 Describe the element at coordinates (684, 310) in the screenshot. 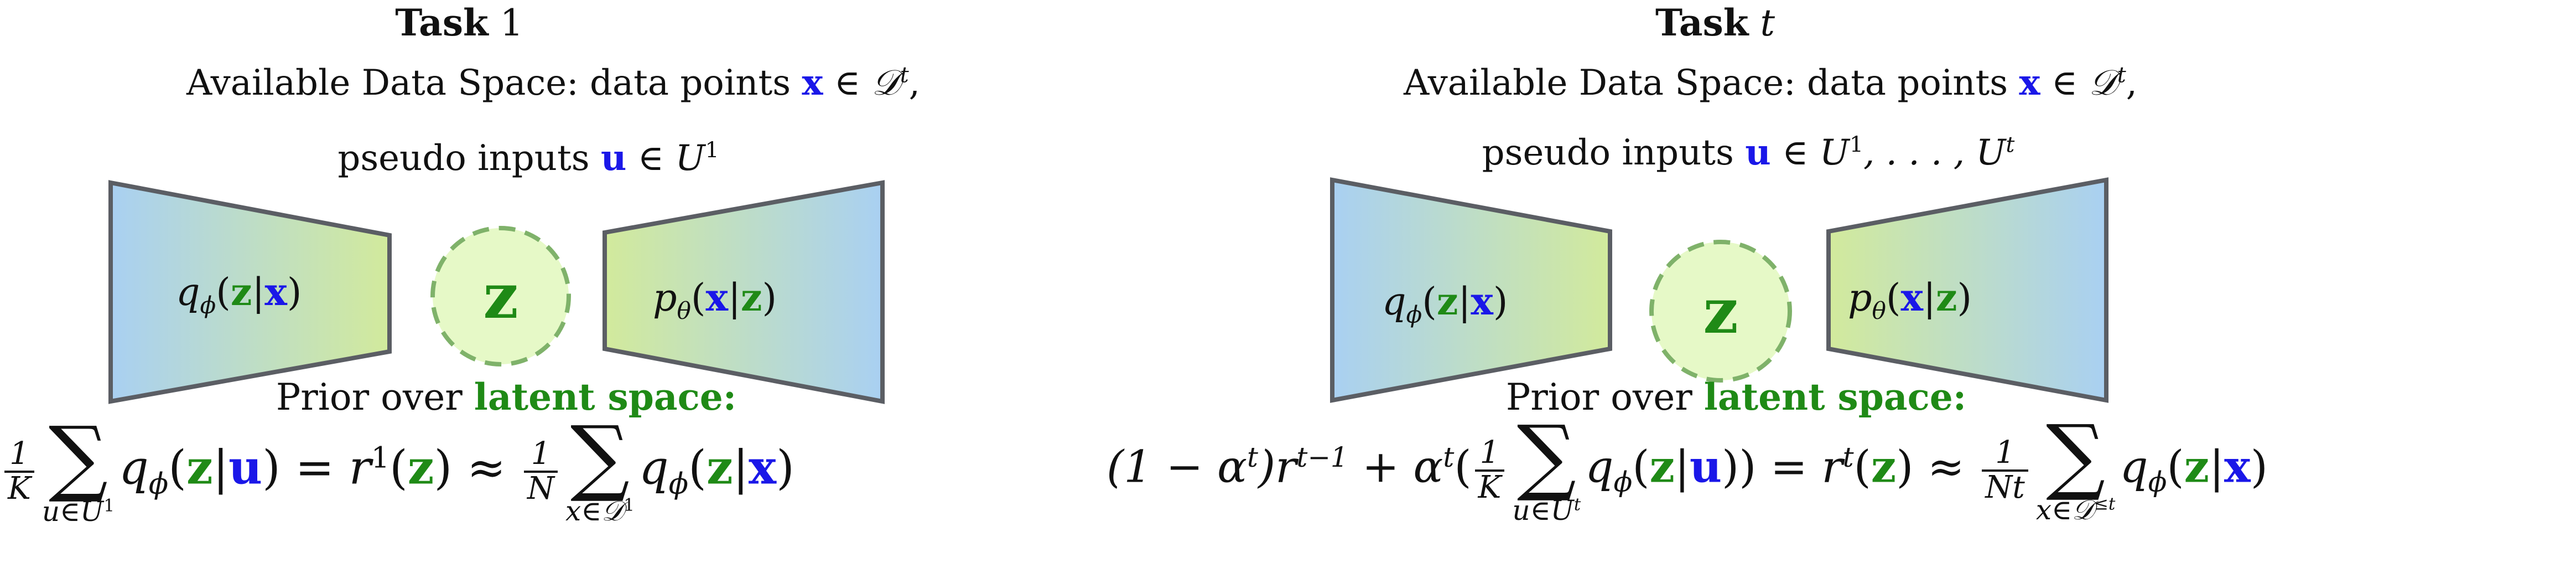

I see `decoder-sub: θ` at that location.